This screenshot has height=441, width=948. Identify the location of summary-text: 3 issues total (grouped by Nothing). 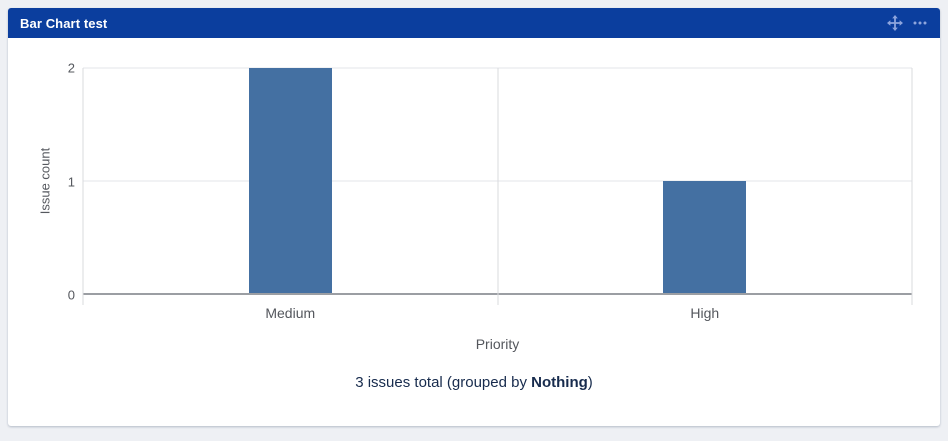
(474, 382).